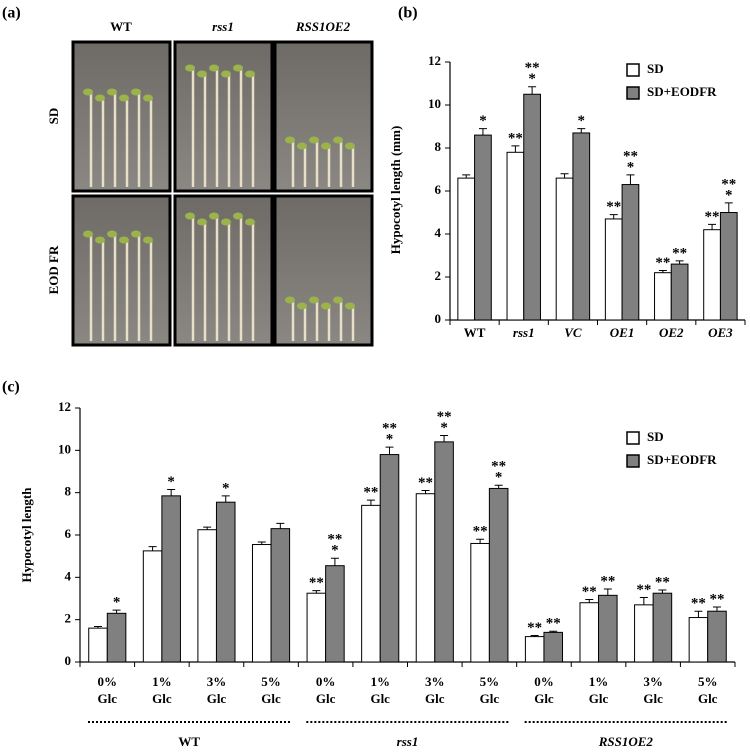  Describe the element at coordinates (64, 448) in the screenshot. I see `y-tick-label: 10` at that location.